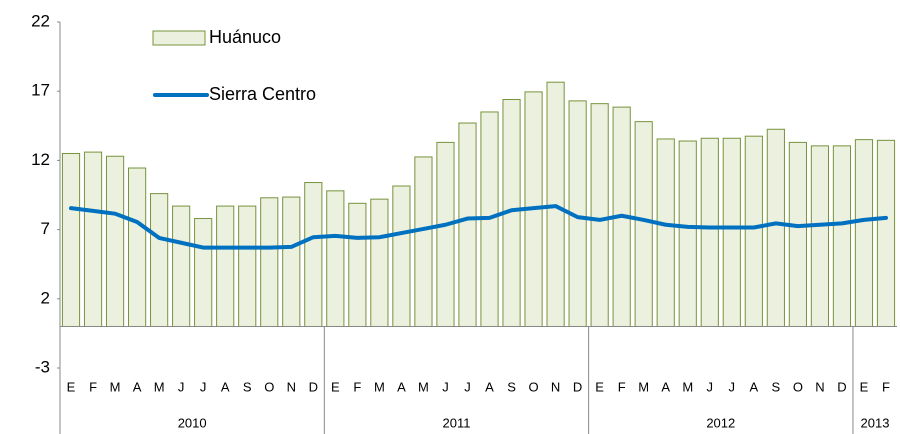  Describe the element at coordinates (45, 297) in the screenshot. I see `y-tick-label: 2` at that location.